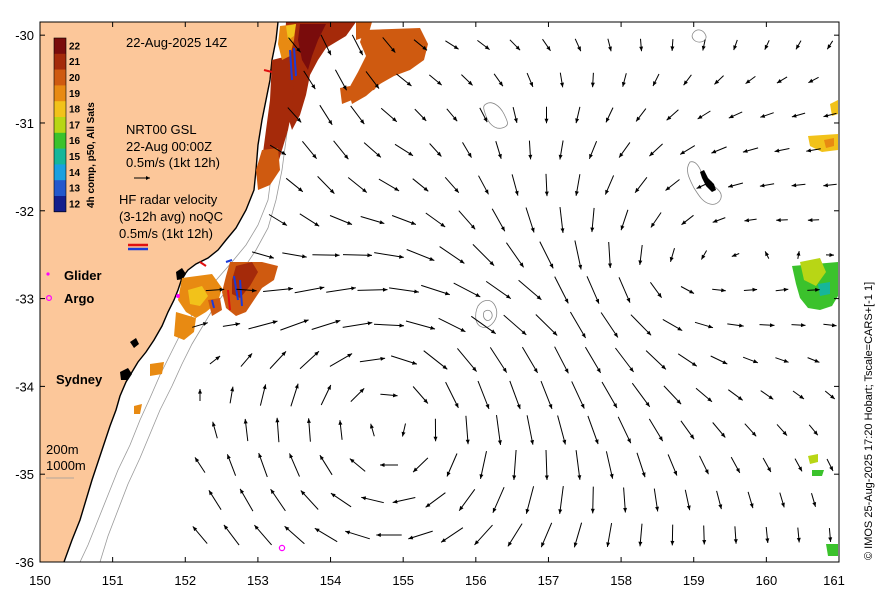  Describe the element at coordinates (91, 155) in the screenshot. I see `colorbar-title: 4h comp, p50, All Sats` at that location.